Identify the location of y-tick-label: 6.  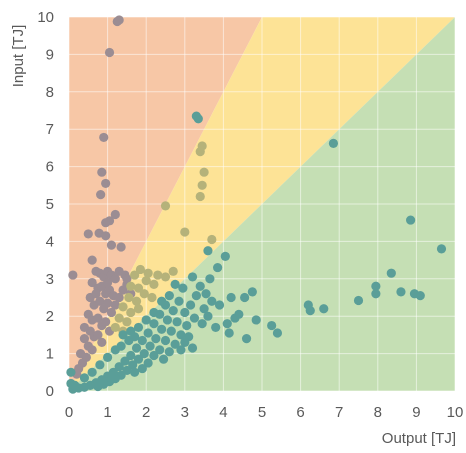
(50, 167).